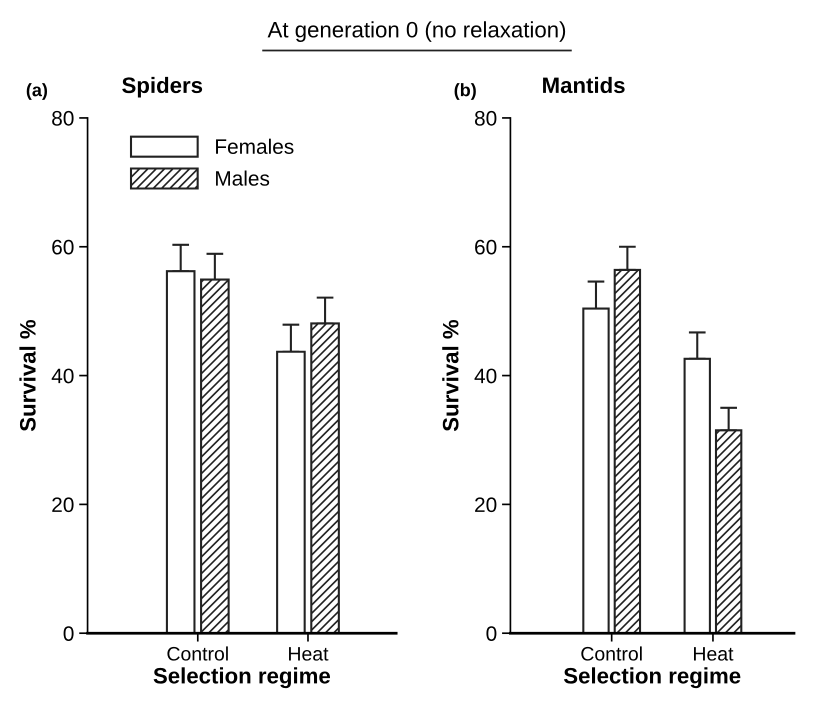 The image size is (834, 702). What do you see at coordinates (37, 91) in the screenshot?
I see `text: (a)` at bounding box center [37, 91].